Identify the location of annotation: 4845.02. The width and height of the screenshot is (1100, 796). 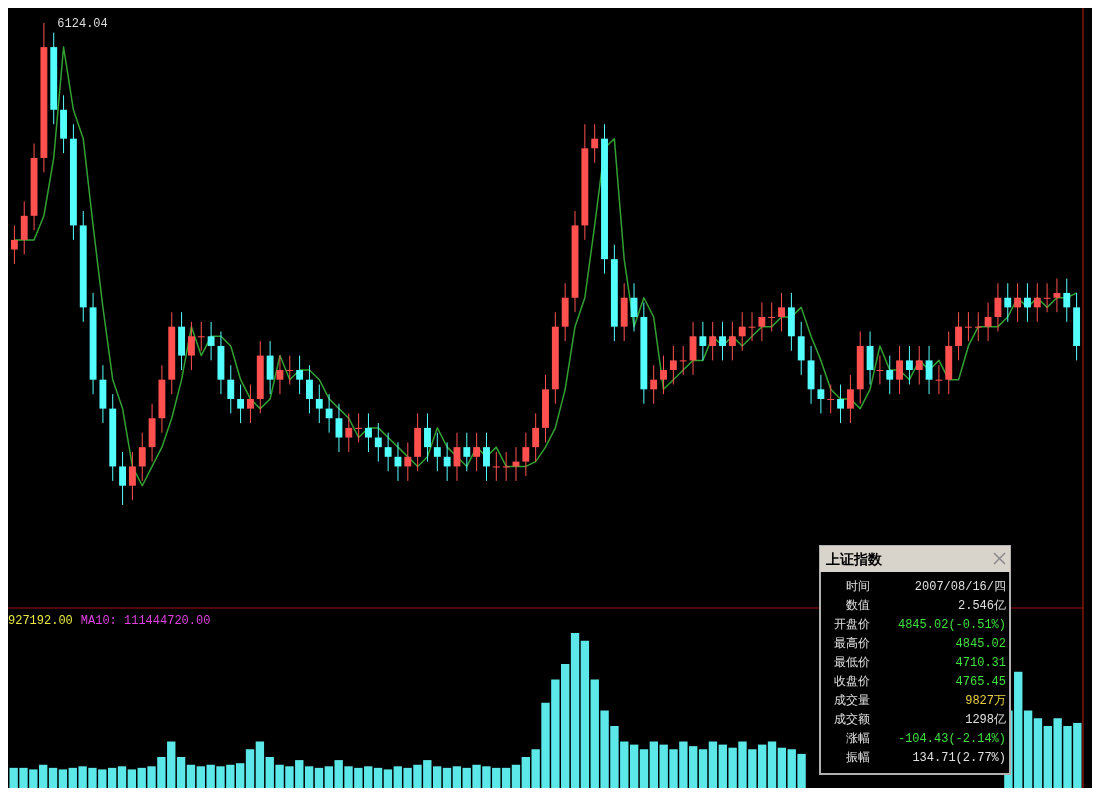
(980, 644).